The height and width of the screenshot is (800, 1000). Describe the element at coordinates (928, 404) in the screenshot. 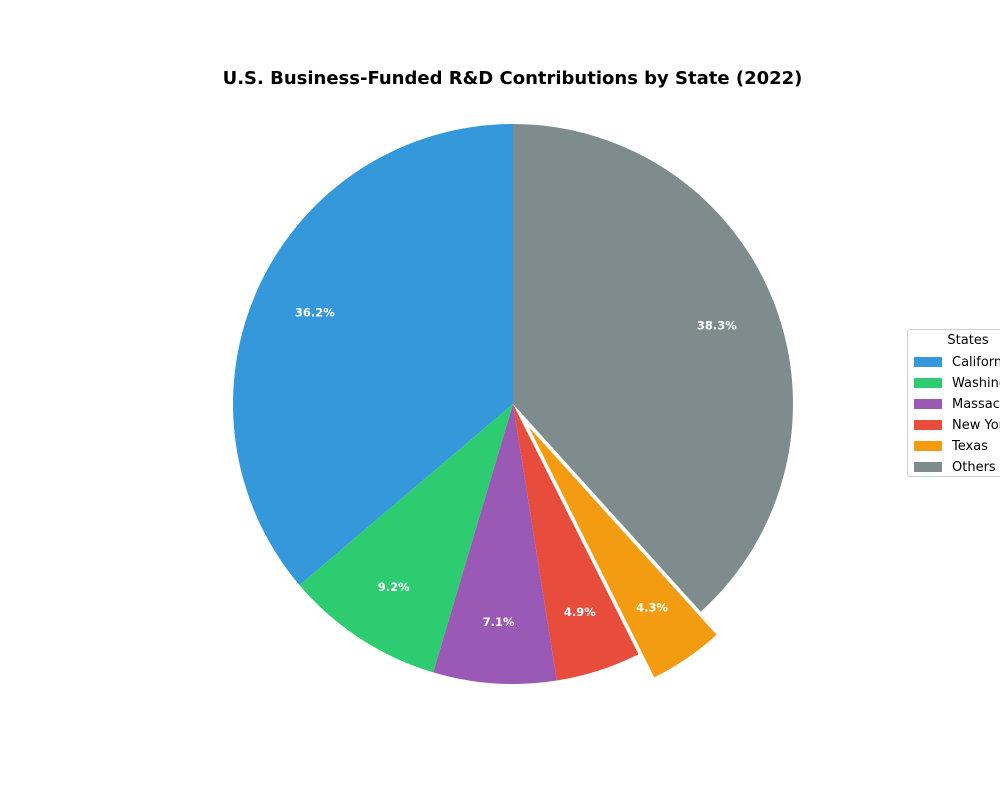

I see `legend-swatch-massachusetts` at that location.